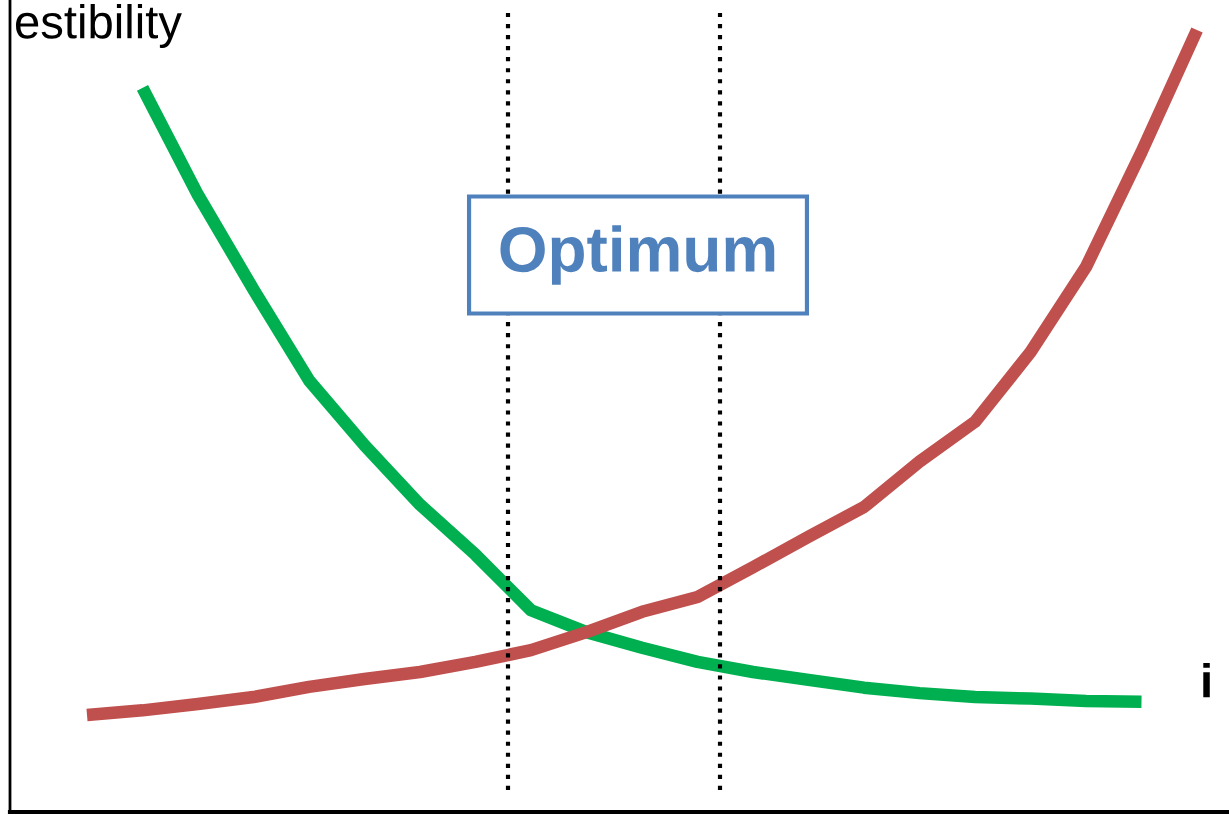 The image size is (1229, 815). What do you see at coordinates (637, 255) in the screenshot?
I see `annotation: Optimum` at bounding box center [637, 255].